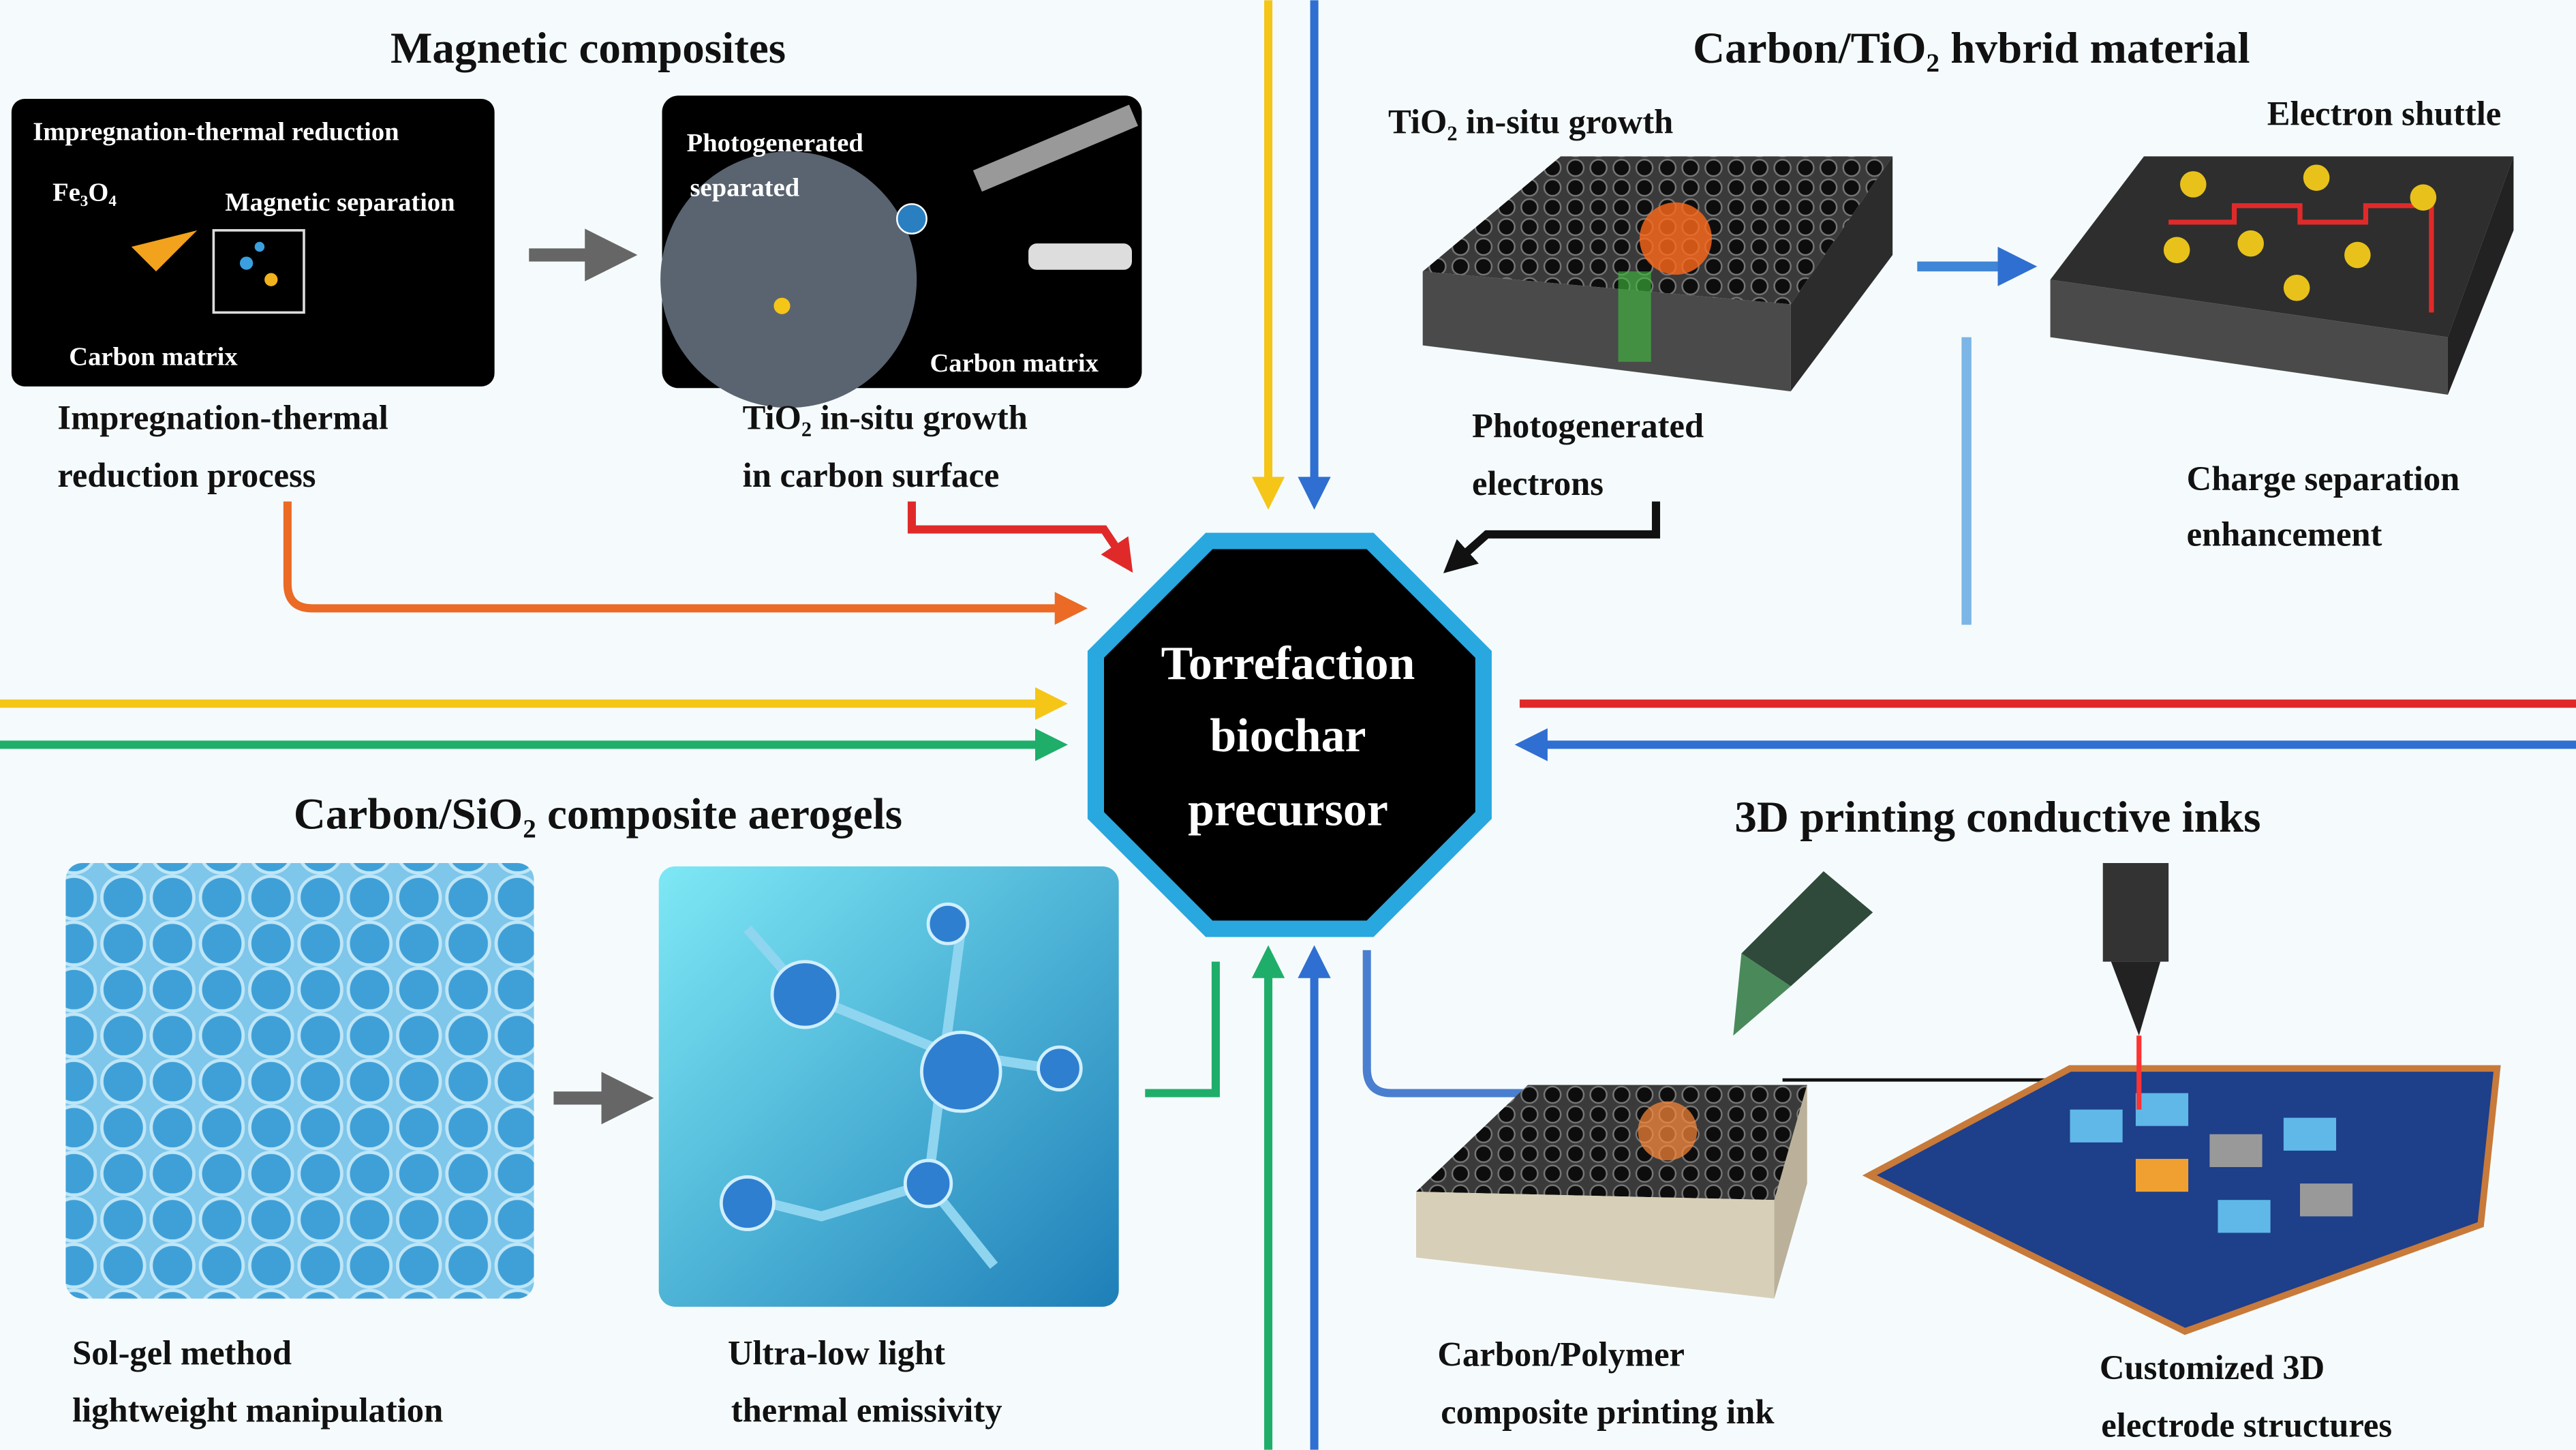 This screenshot has height=1450, width=2576. I want to click on caption: composite printing ink, so click(1608, 1412).